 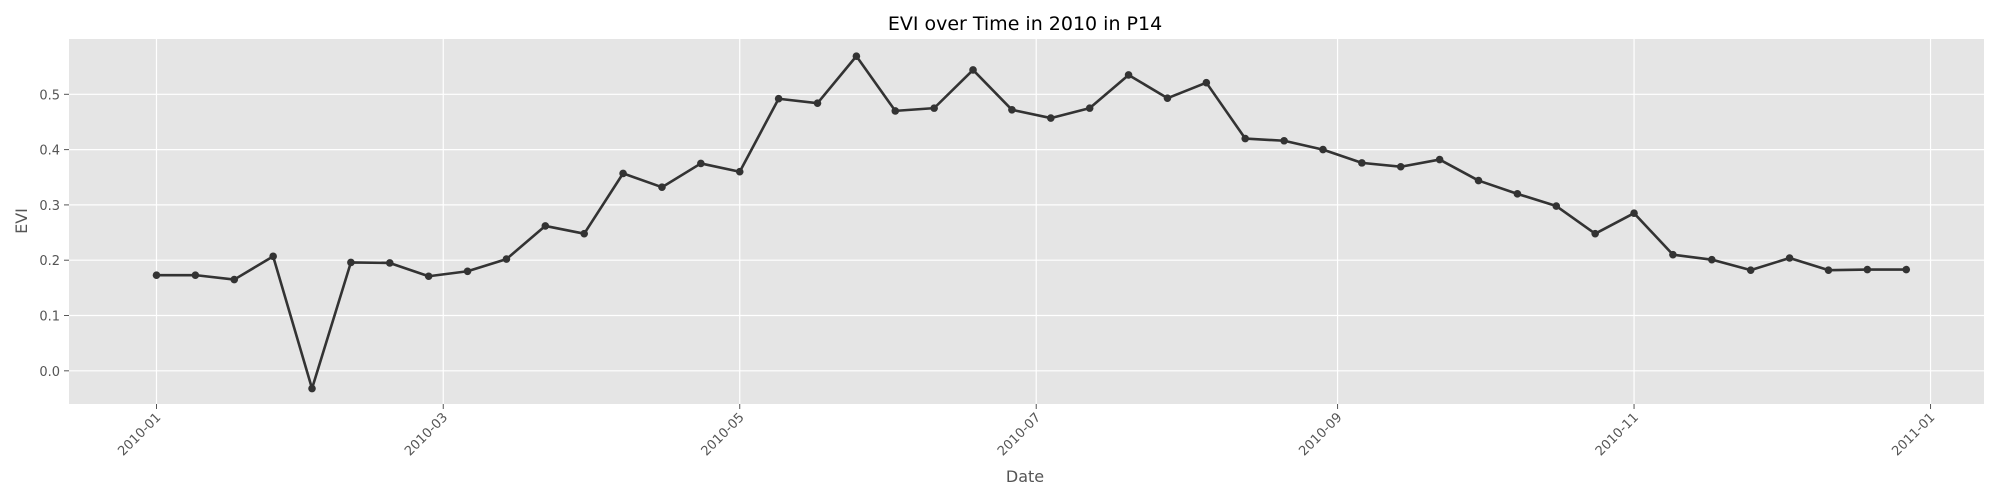 I want to click on x-tick-label: 2011-01, so click(x=1913, y=434).